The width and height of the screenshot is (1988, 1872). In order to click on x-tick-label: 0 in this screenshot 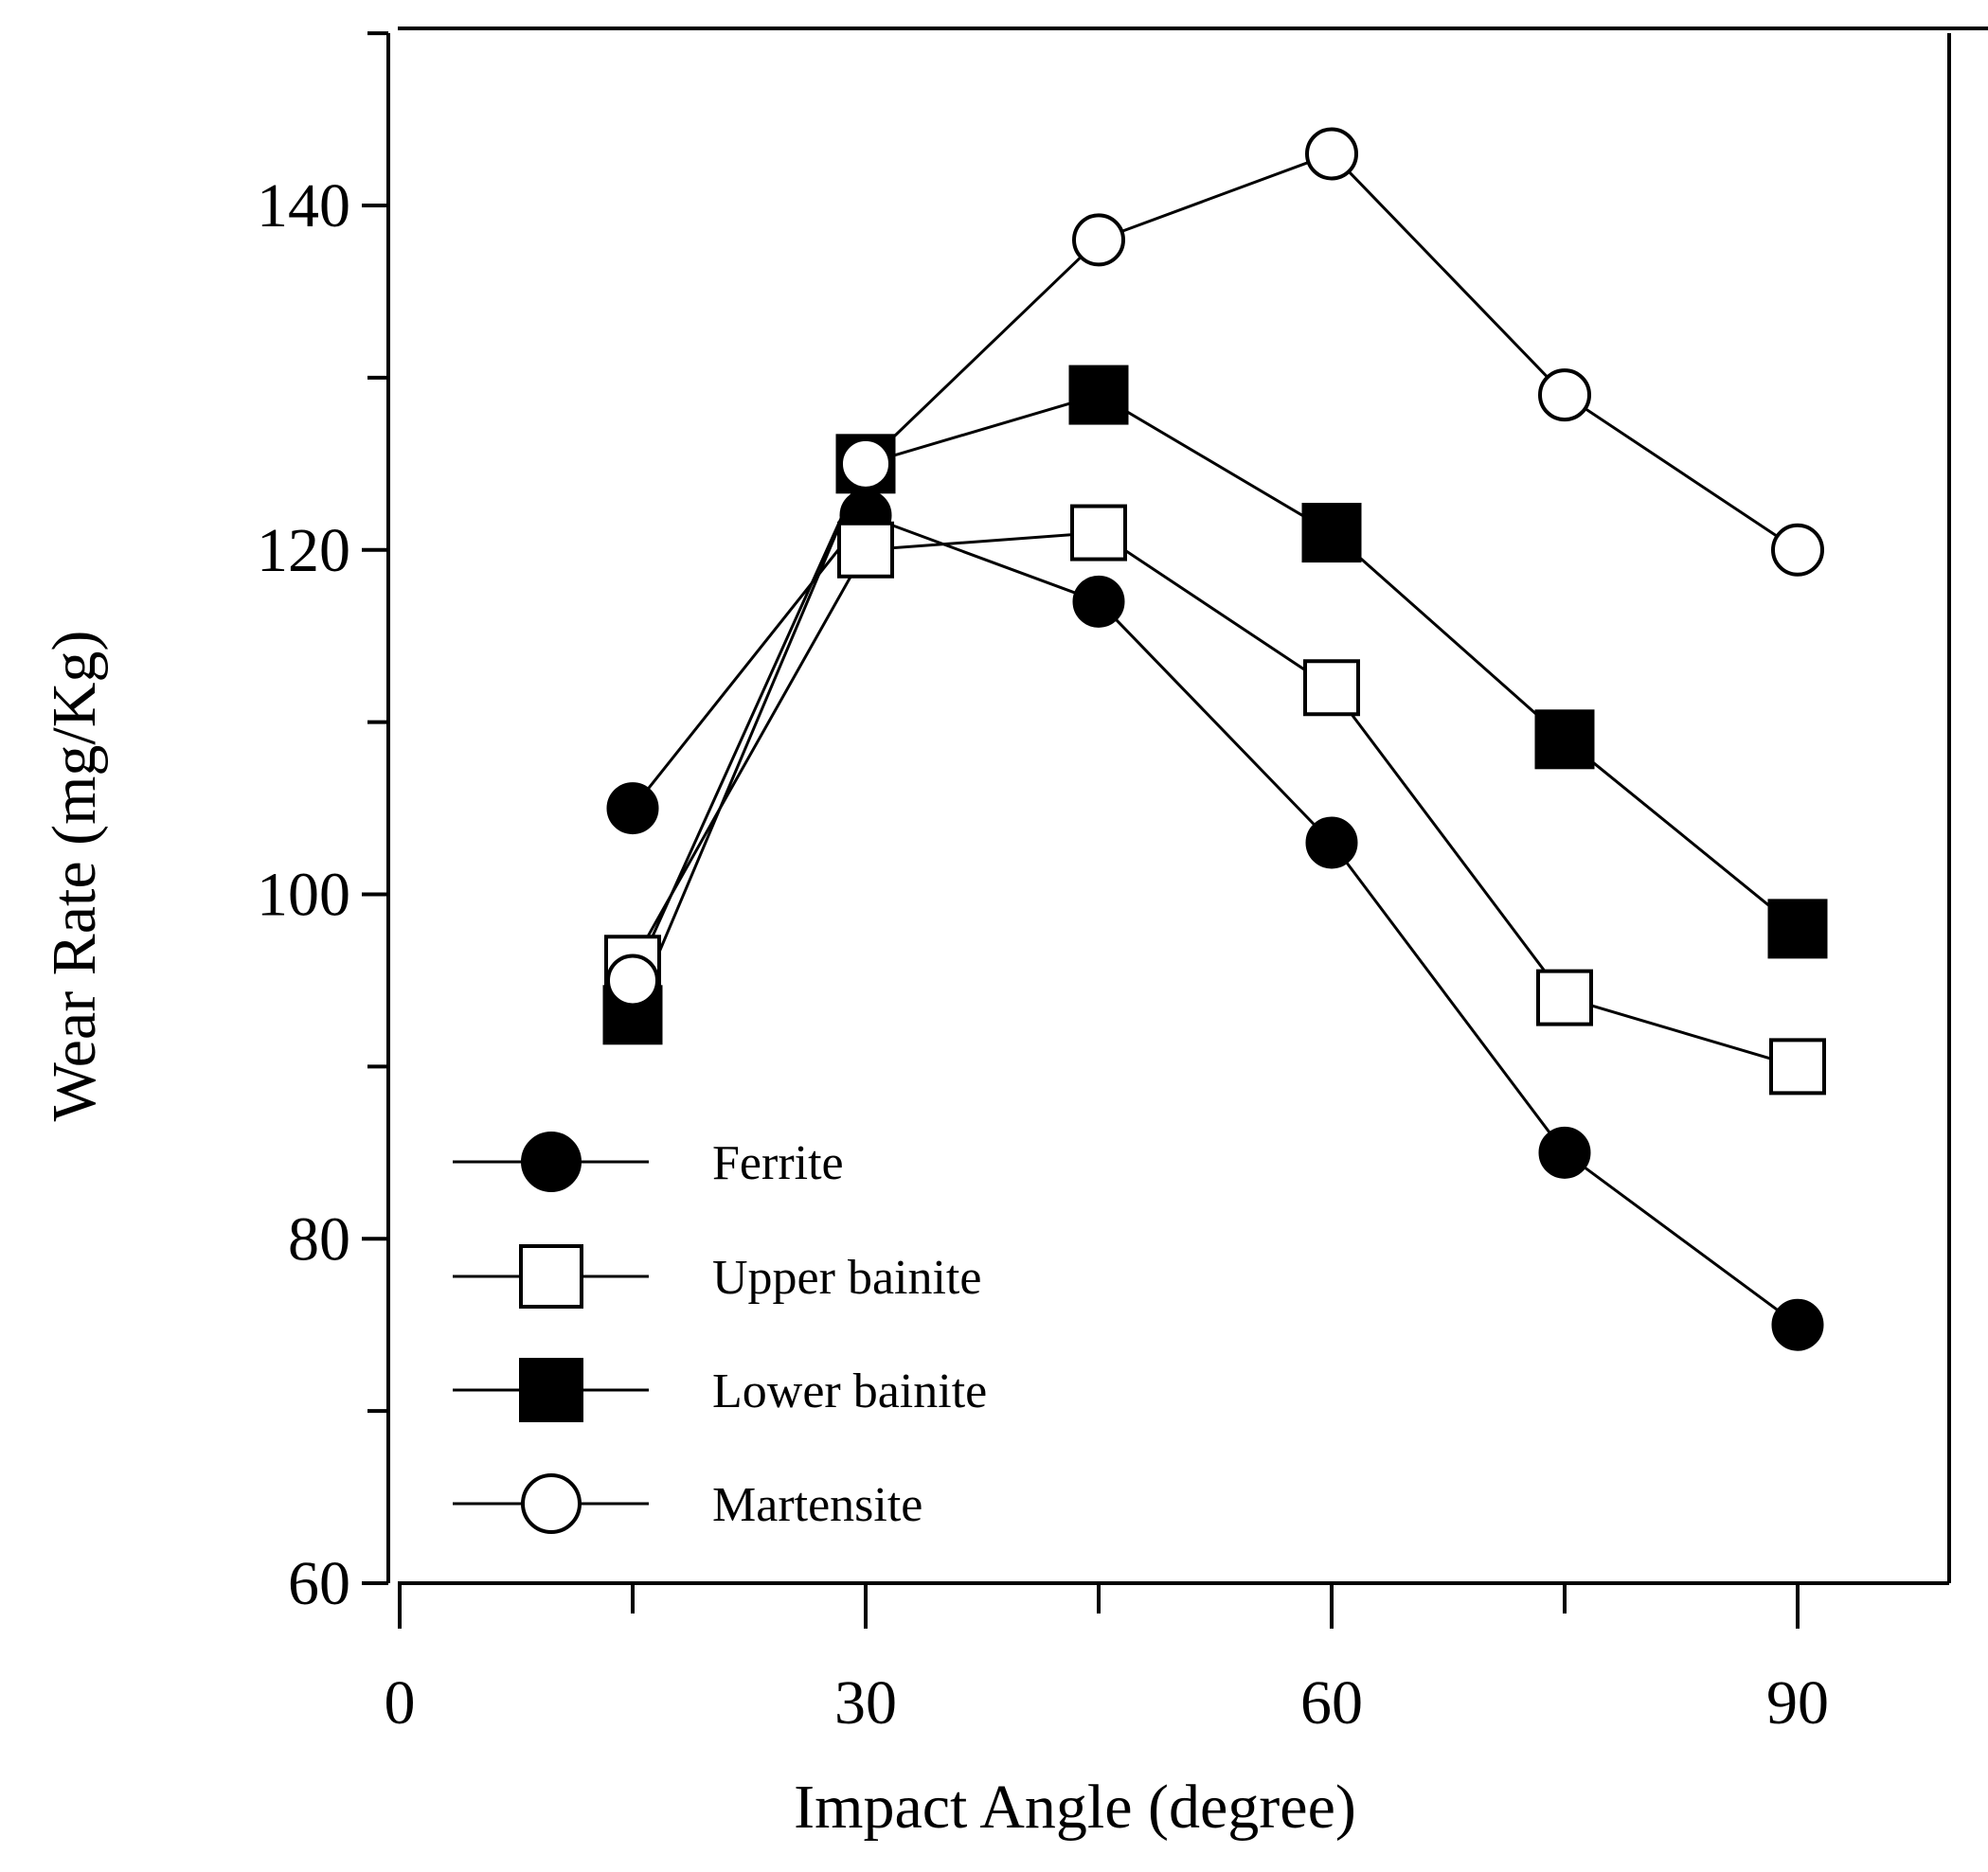, I will do `click(400, 1703)`.